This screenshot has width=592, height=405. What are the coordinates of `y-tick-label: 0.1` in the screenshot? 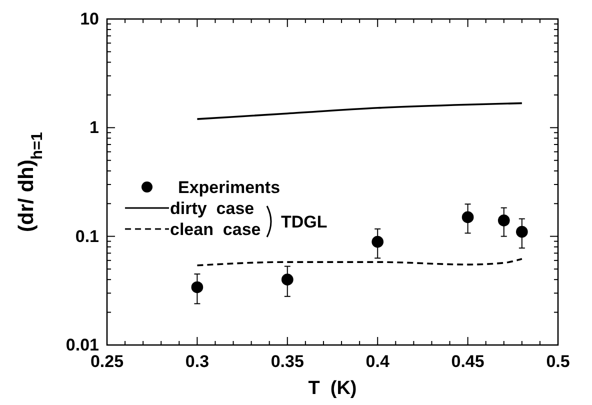 It's located at (87, 236).